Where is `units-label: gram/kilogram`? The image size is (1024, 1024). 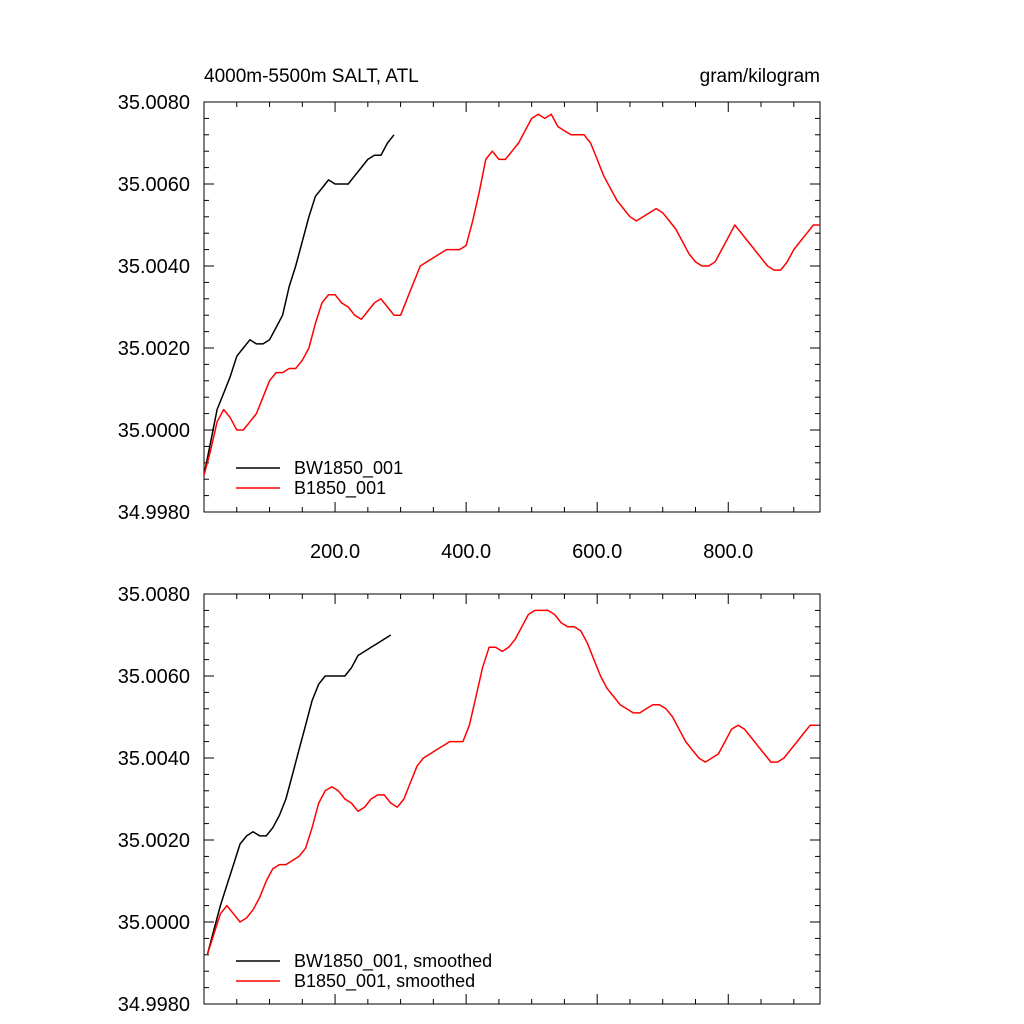 units-label: gram/kilogram is located at coordinates (760, 76).